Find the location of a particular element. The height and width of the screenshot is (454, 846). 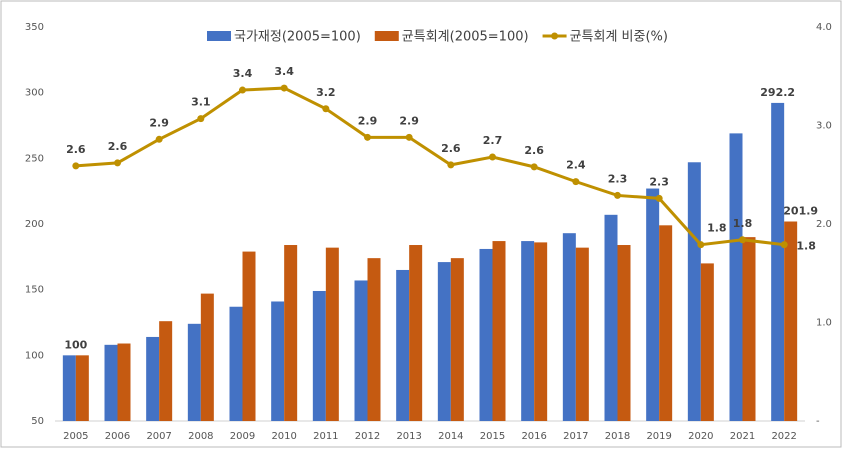

data-label: 3.2 is located at coordinates (326, 92).